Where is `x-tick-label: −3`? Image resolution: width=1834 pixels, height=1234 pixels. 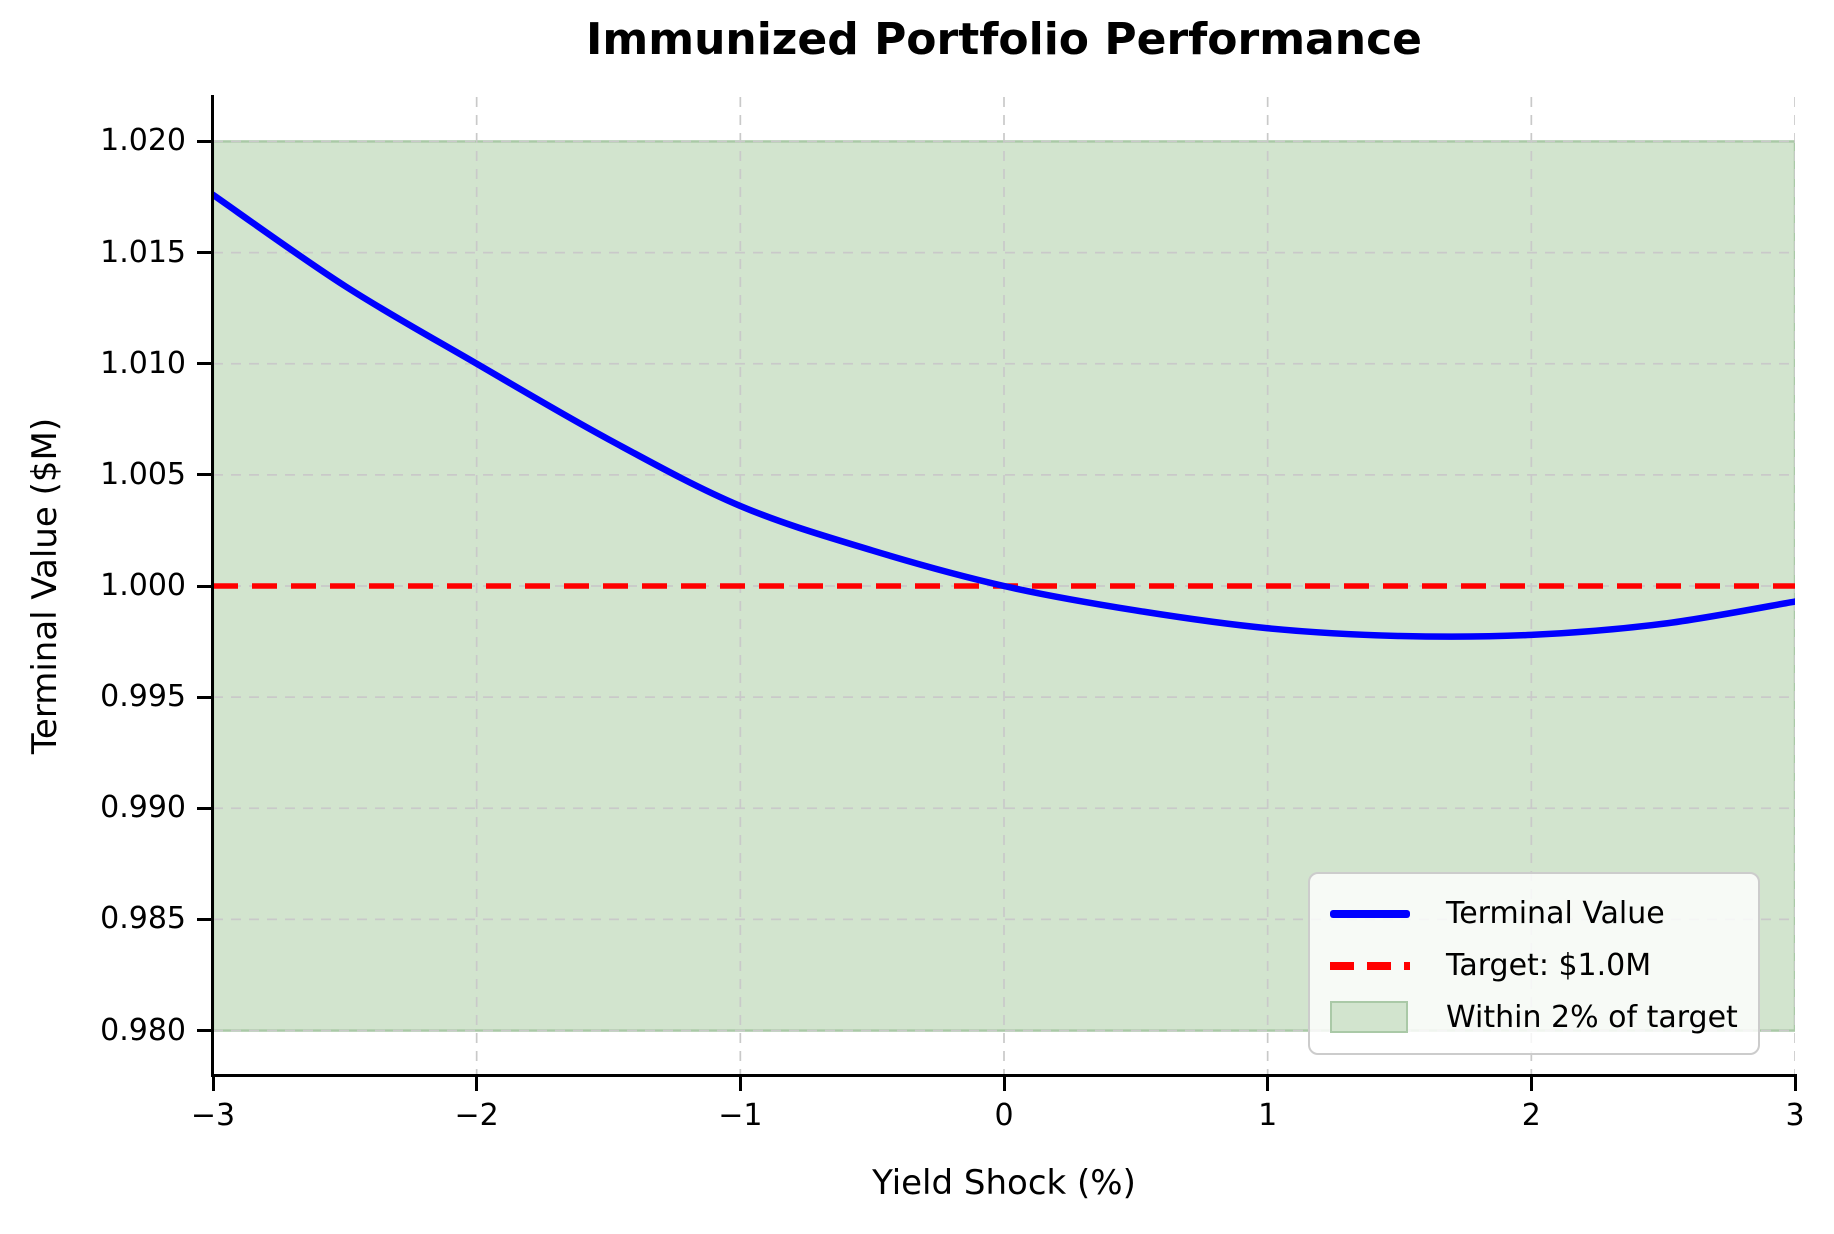
x-tick-label: −3 is located at coordinates (213, 1115).